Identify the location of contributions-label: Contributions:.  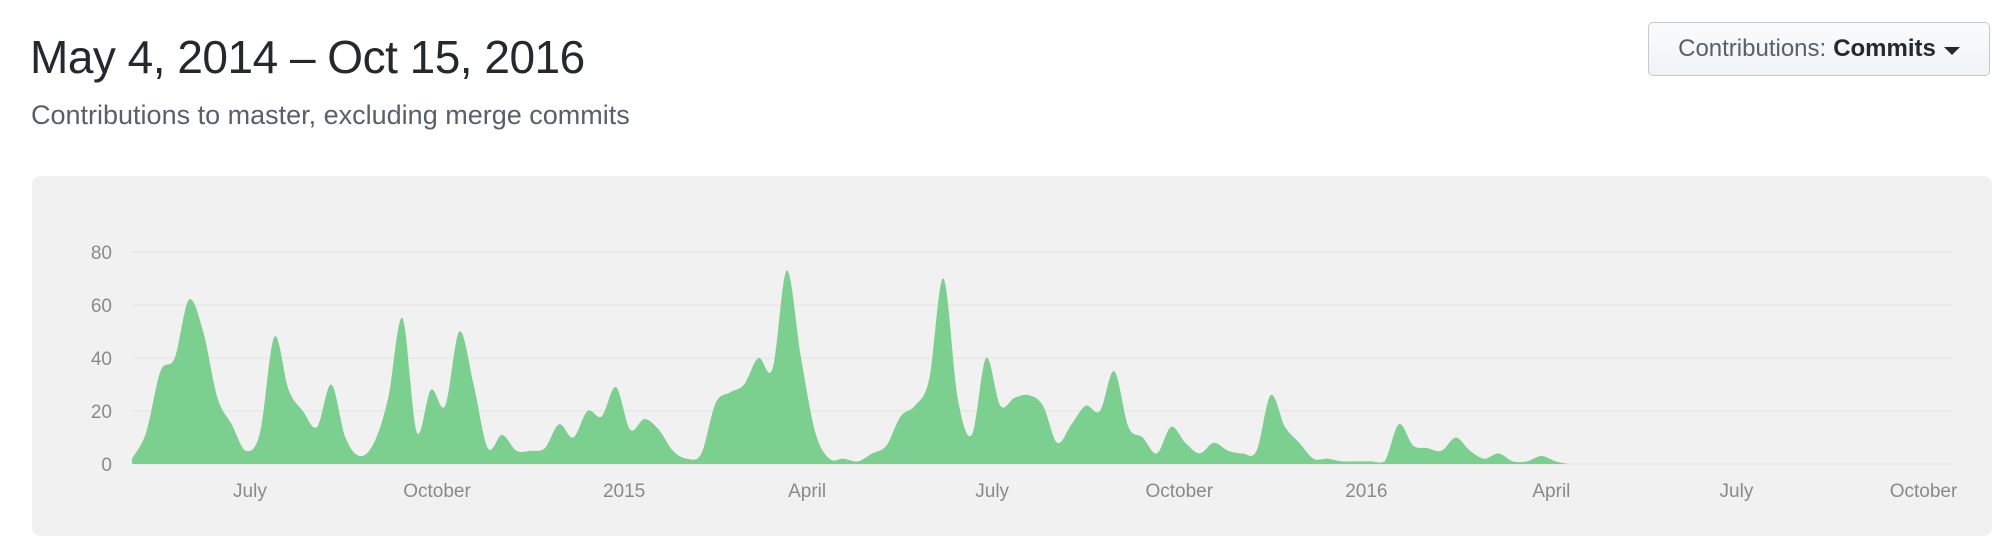
(1752, 48).